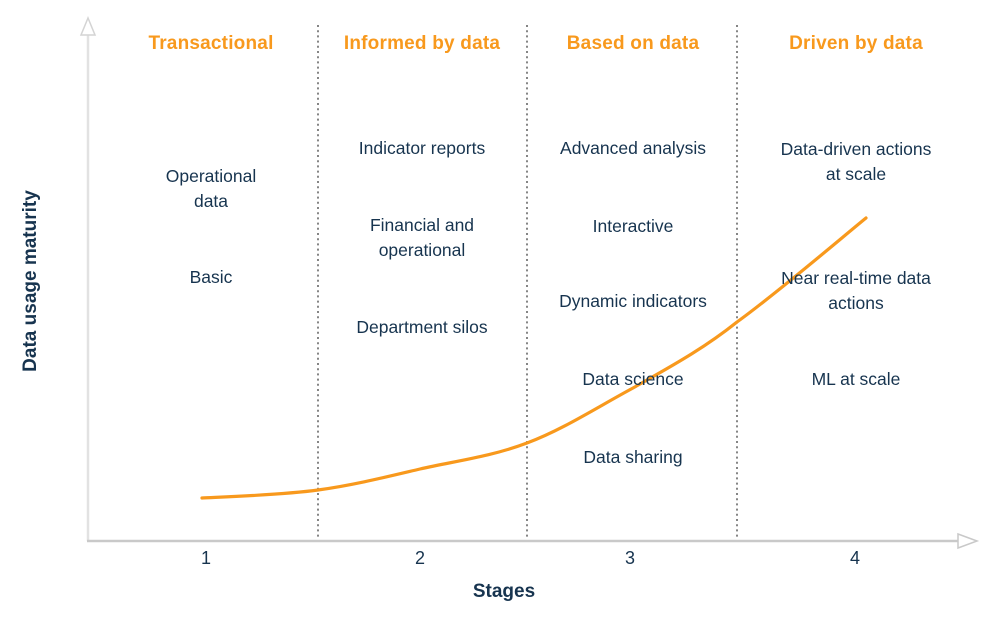 The width and height of the screenshot is (1007, 625). Describe the element at coordinates (968, 541) in the screenshot. I see `x-axis-arrow-icon` at that location.